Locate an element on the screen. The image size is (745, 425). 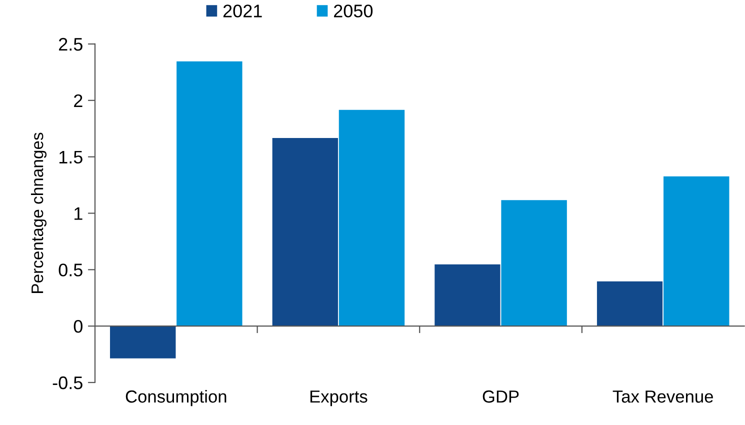
y-tick-label: -0.5 is located at coordinates (67, 383).